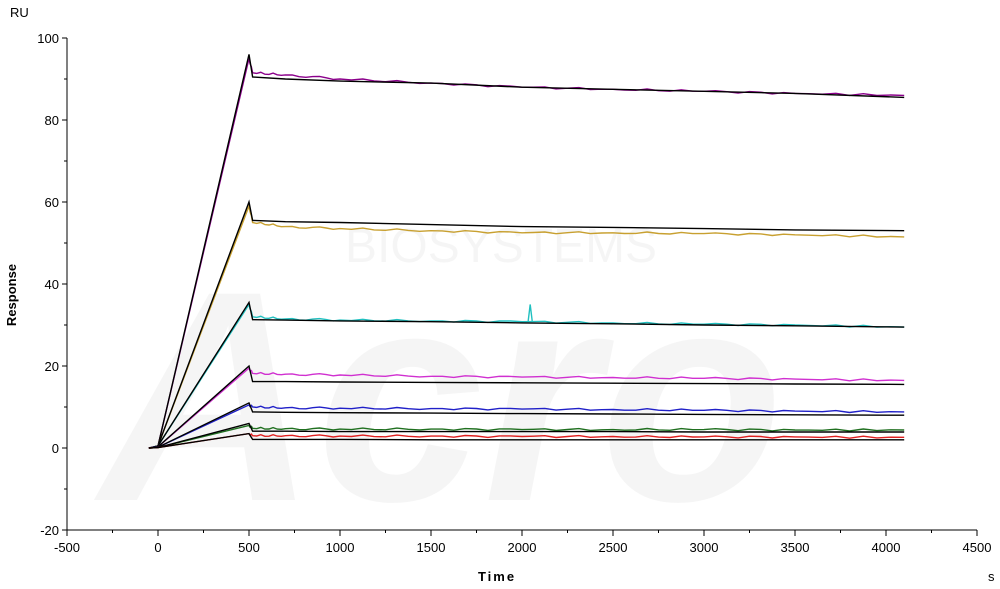 The height and width of the screenshot is (589, 1000). Describe the element at coordinates (11, 295) in the screenshot. I see `y-axis-title: Response` at that location.